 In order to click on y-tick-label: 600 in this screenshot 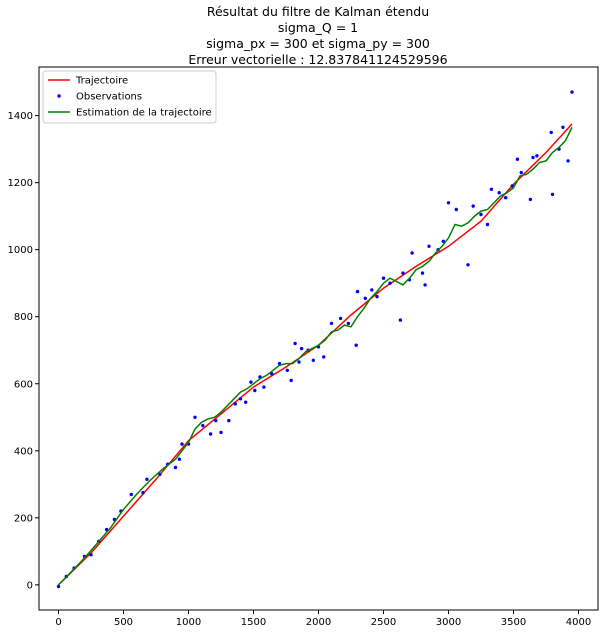, I will do `click(23, 384)`.